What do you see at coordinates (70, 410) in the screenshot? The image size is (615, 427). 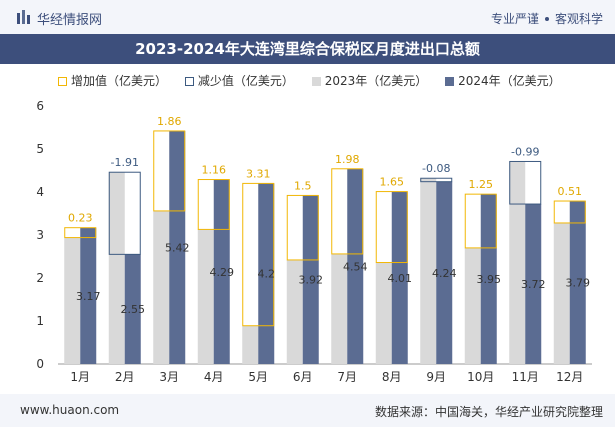 I see `site-url: www.huaon.com` at bounding box center [70, 410].